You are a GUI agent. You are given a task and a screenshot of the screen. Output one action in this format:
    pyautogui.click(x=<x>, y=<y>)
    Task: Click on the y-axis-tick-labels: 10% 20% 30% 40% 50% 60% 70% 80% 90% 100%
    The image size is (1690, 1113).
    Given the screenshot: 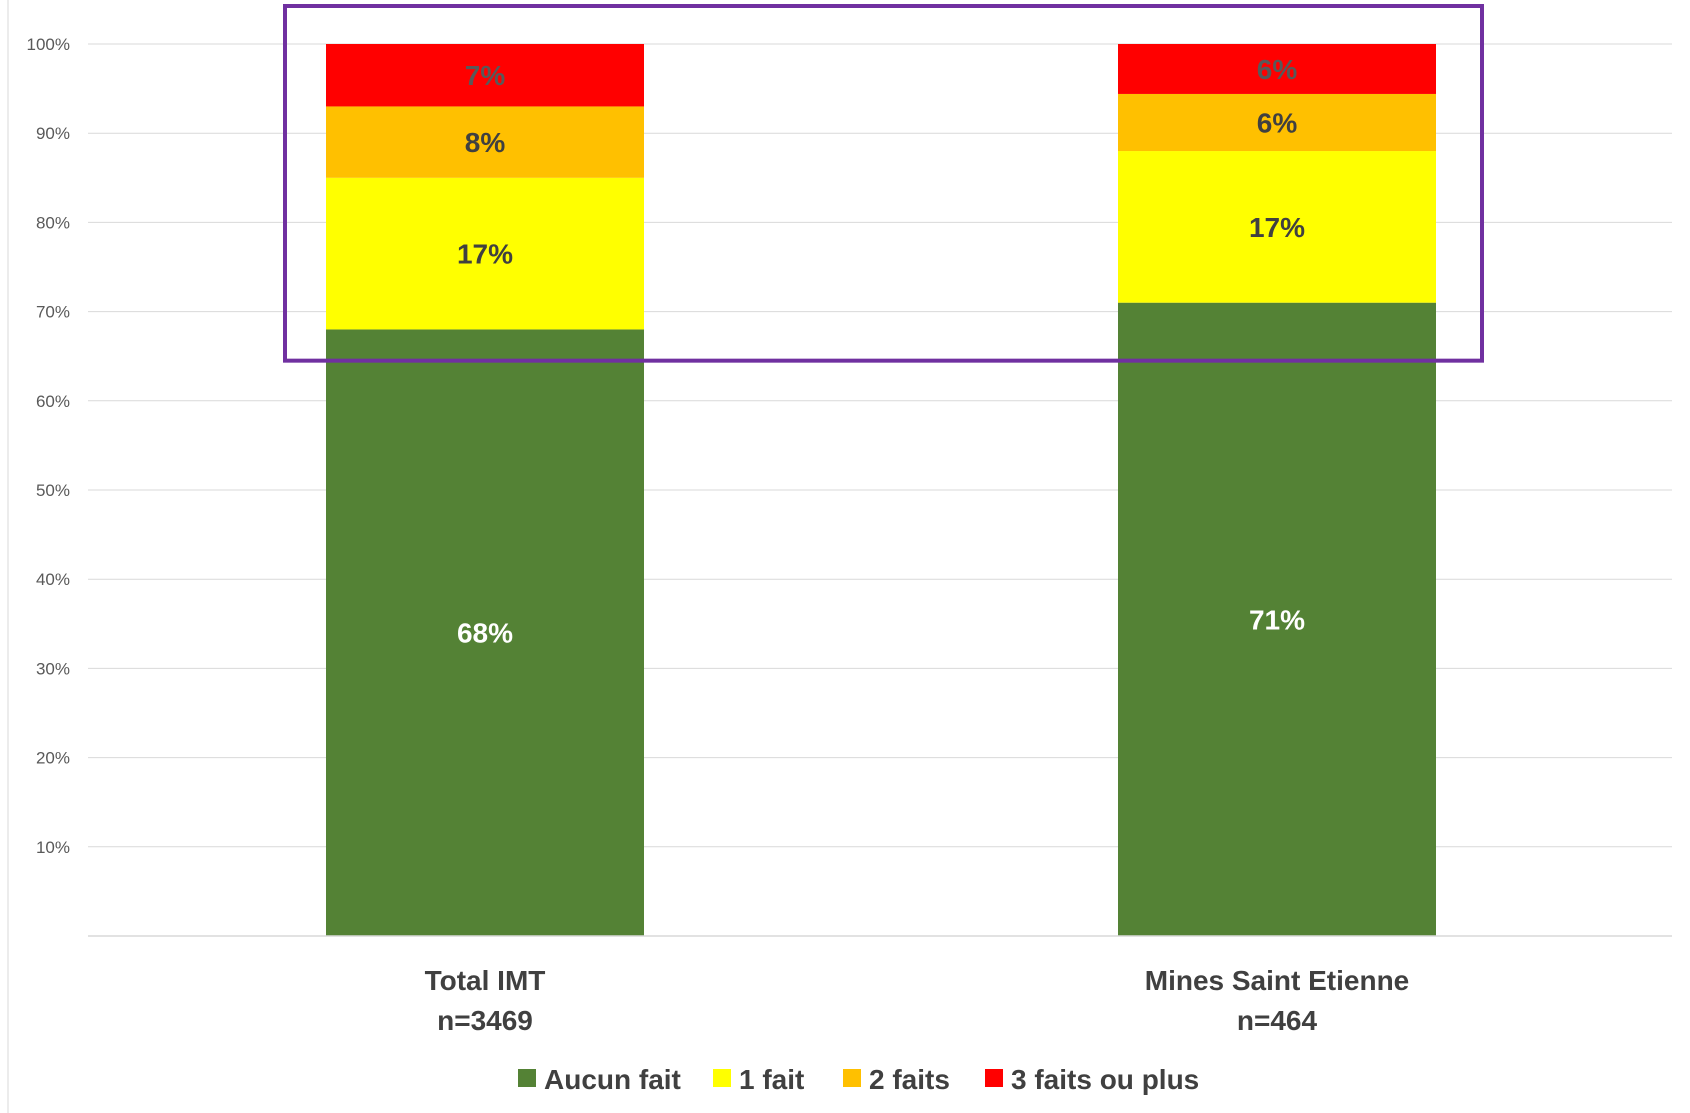 What is the action you would take?
    pyautogui.click(x=48, y=446)
    